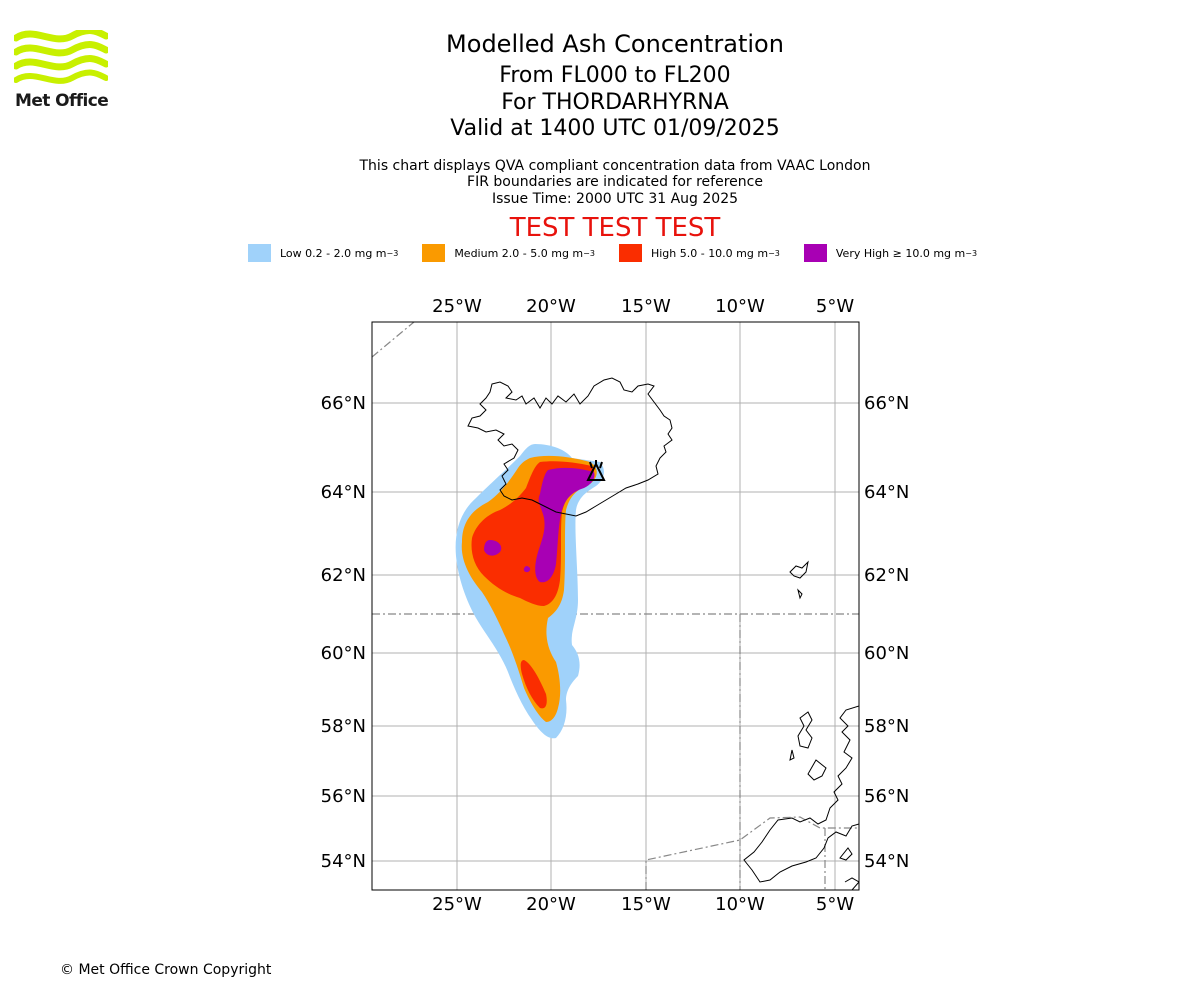 The image size is (1200, 1000). Describe the element at coordinates (740, 904) in the screenshot. I see `lon-label-bottom: 10°W` at that location.